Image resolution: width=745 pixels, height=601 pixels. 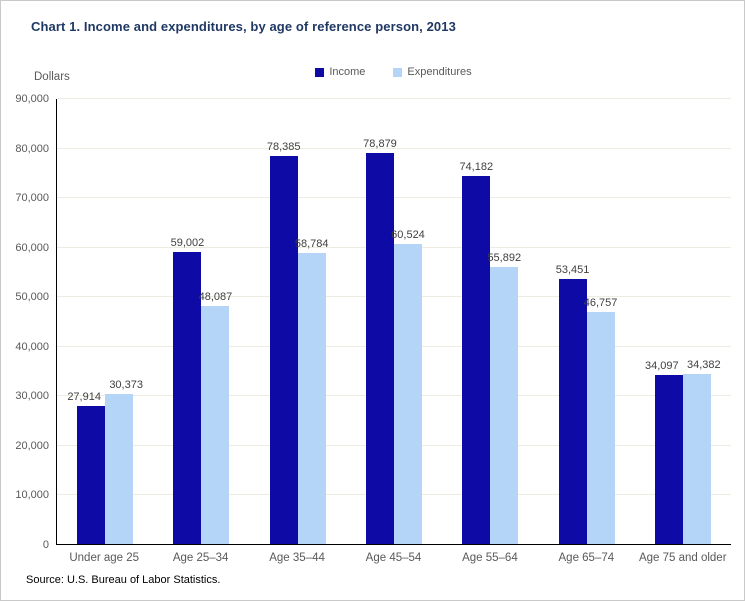 What do you see at coordinates (320, 72) in the screenshot?
I see `income-swatch-icon` at bounding box center [320, 72].